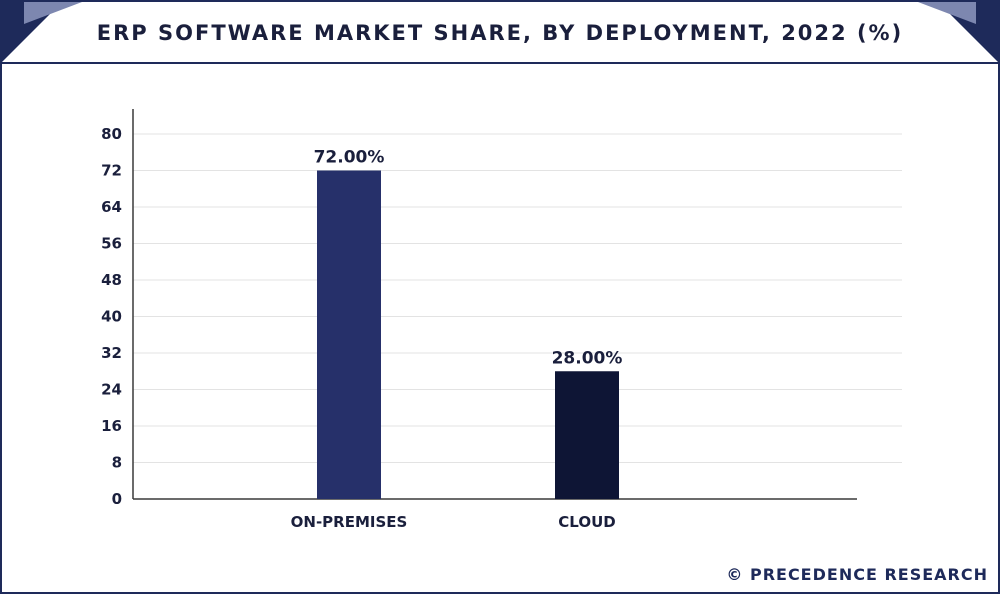  What do you see at coordinates (968, 32) in the screenshot?
I see `corner-decoration-right` at bounding box center [968, 32].